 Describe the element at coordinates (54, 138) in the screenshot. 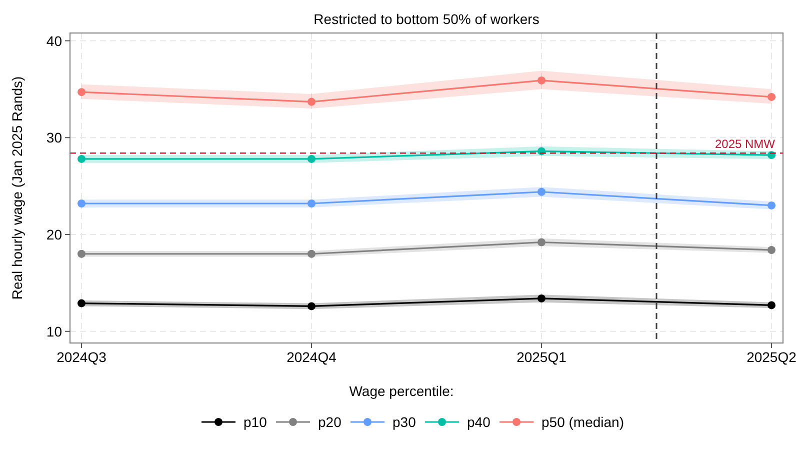

I see `y-tick-label: 30` at that location.